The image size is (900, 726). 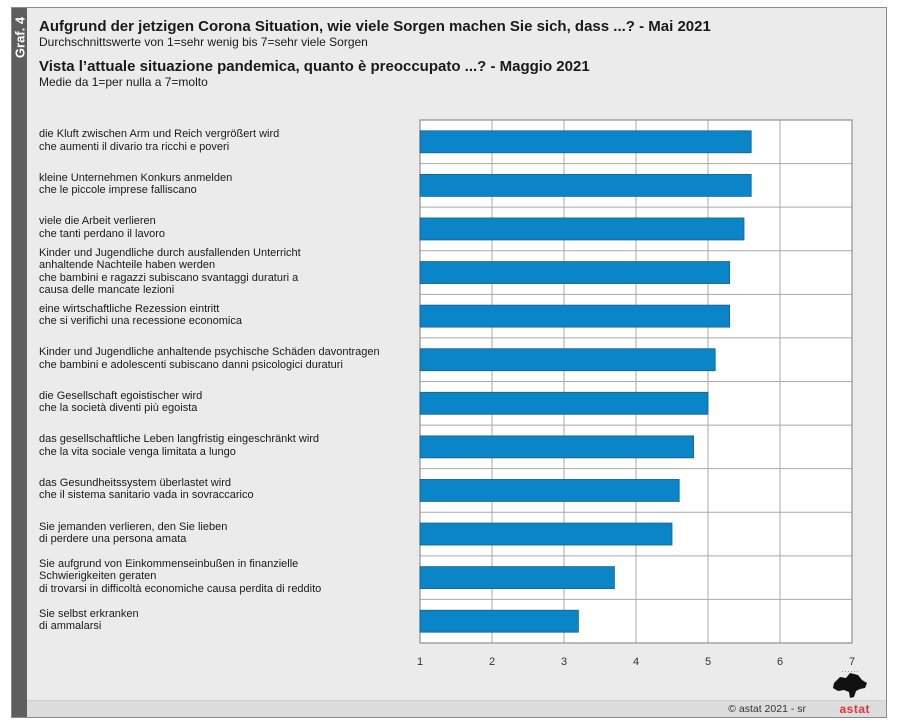 What do you see at coordinates (780, 662) in the screenshot?
I see `x-tick-label: 6` at bounding box center [780, 662].